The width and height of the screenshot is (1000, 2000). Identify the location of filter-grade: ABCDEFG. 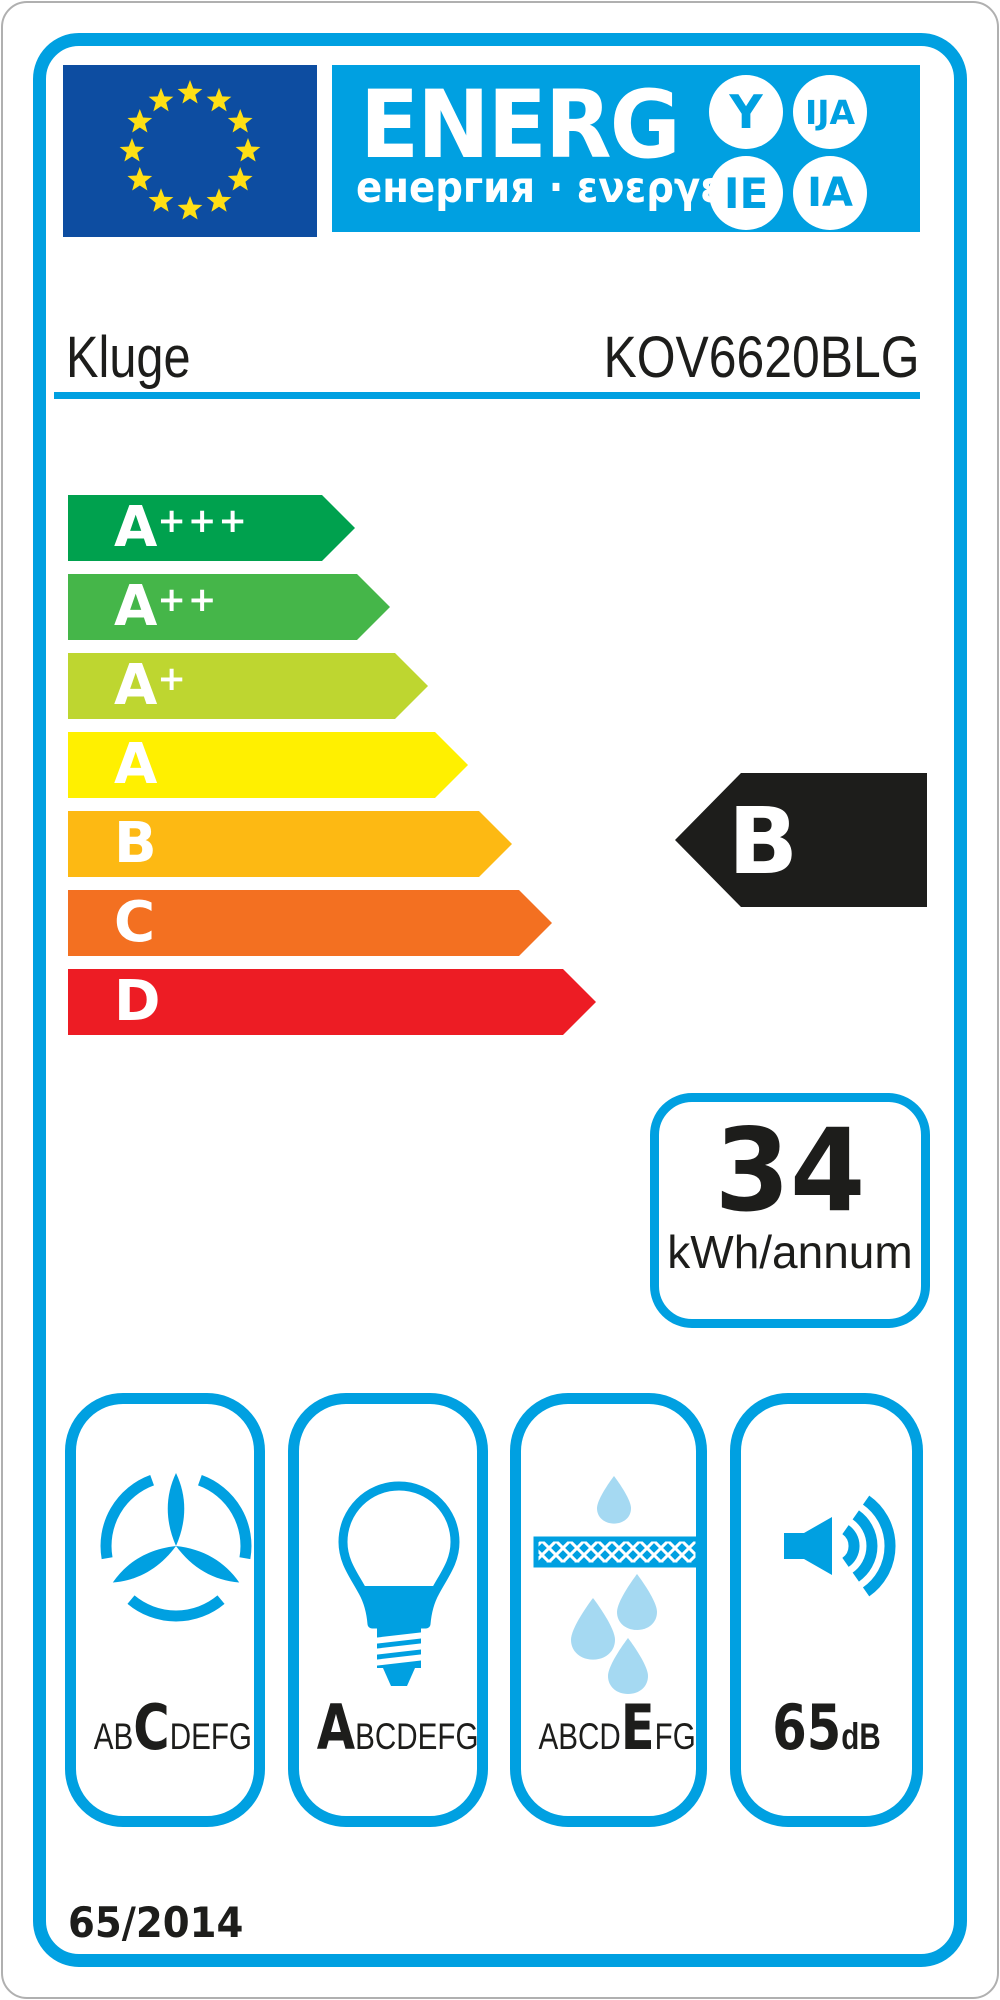
(617, 1727).